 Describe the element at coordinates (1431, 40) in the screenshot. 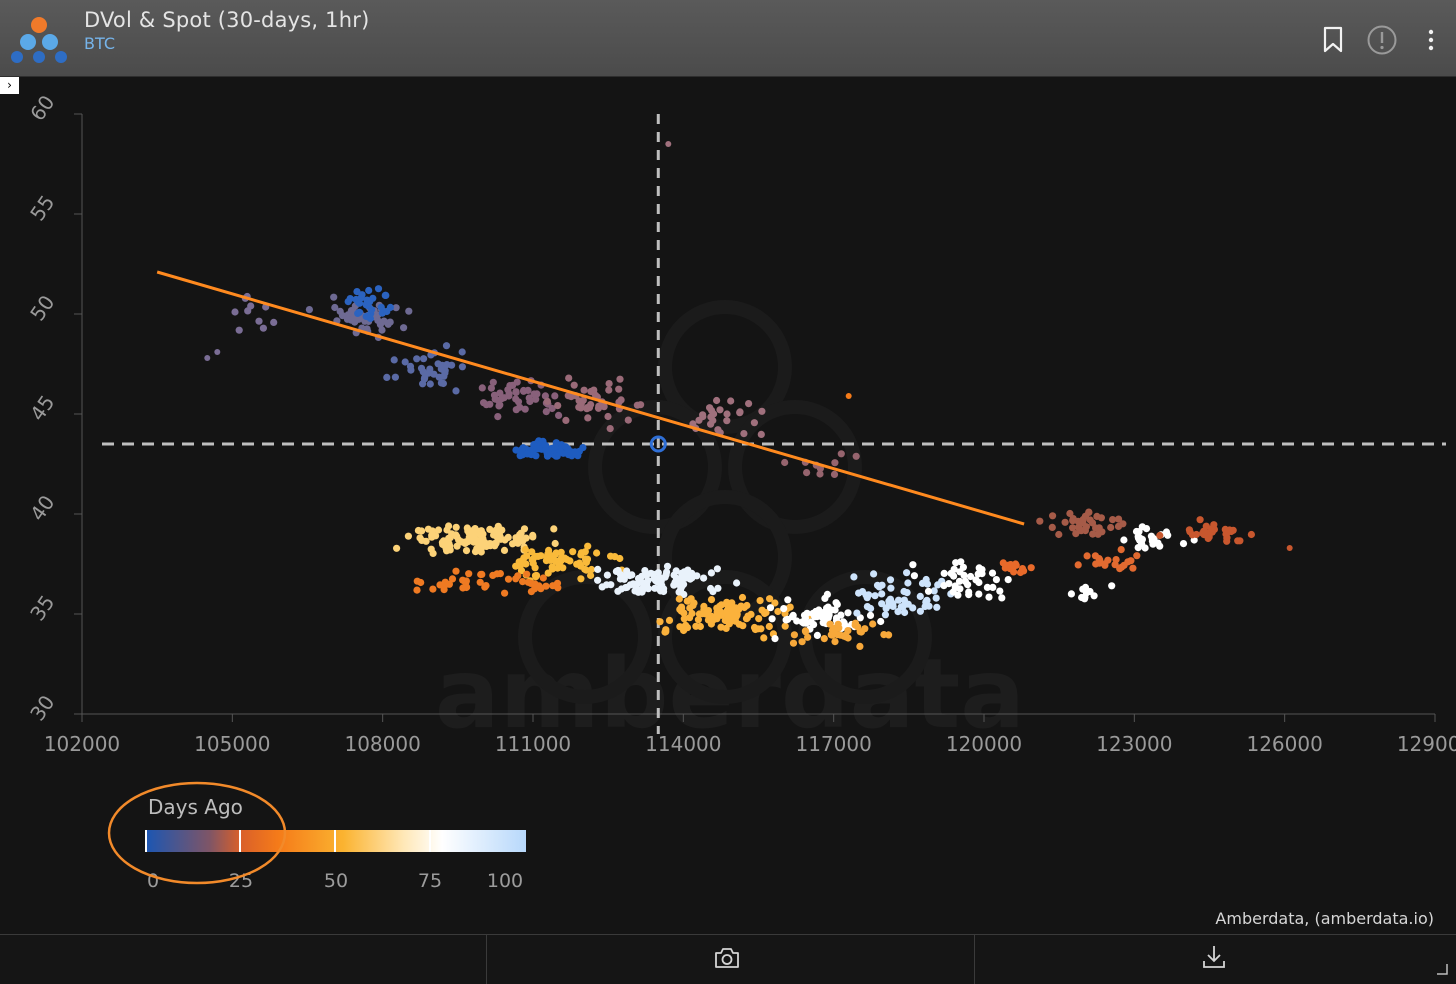

I see `more-vertical-icon` at that location.